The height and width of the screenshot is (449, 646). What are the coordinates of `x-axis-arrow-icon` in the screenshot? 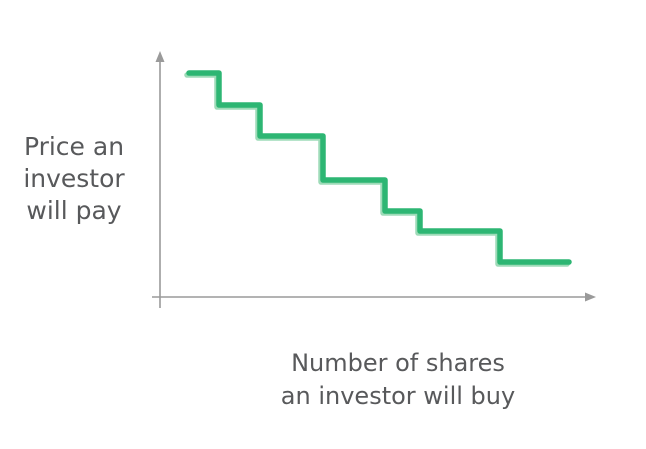 It's located at (590, 297).